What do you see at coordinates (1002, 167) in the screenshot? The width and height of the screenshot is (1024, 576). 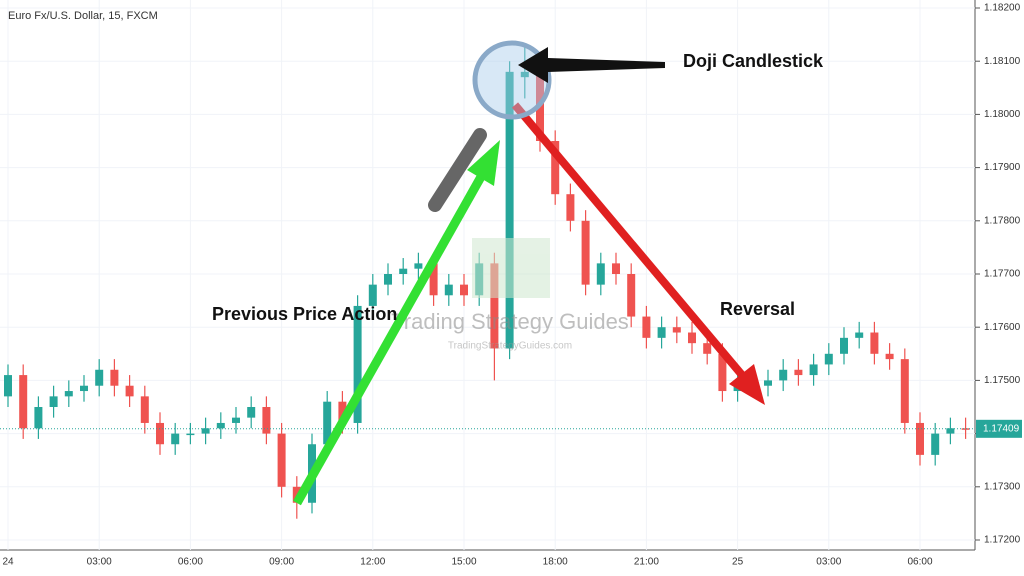 I see `y-tick-label: 1.17900` at bounding box center [1002, 167].